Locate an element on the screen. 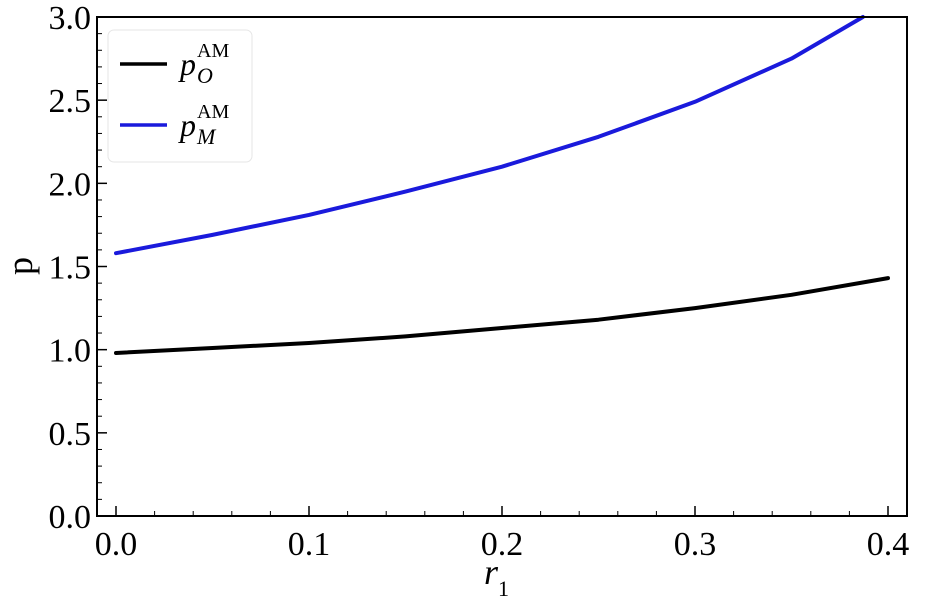  x-axis-title: r1 is located at coordinates (496, 576).